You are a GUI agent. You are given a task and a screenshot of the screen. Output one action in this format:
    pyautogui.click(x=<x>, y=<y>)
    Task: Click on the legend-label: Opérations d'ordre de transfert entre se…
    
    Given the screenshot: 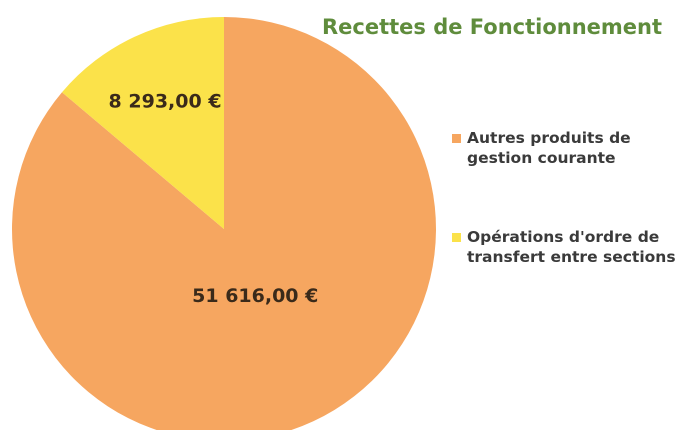 What is the action you would take?
    pyautogui.click(x=571, y=247)
    